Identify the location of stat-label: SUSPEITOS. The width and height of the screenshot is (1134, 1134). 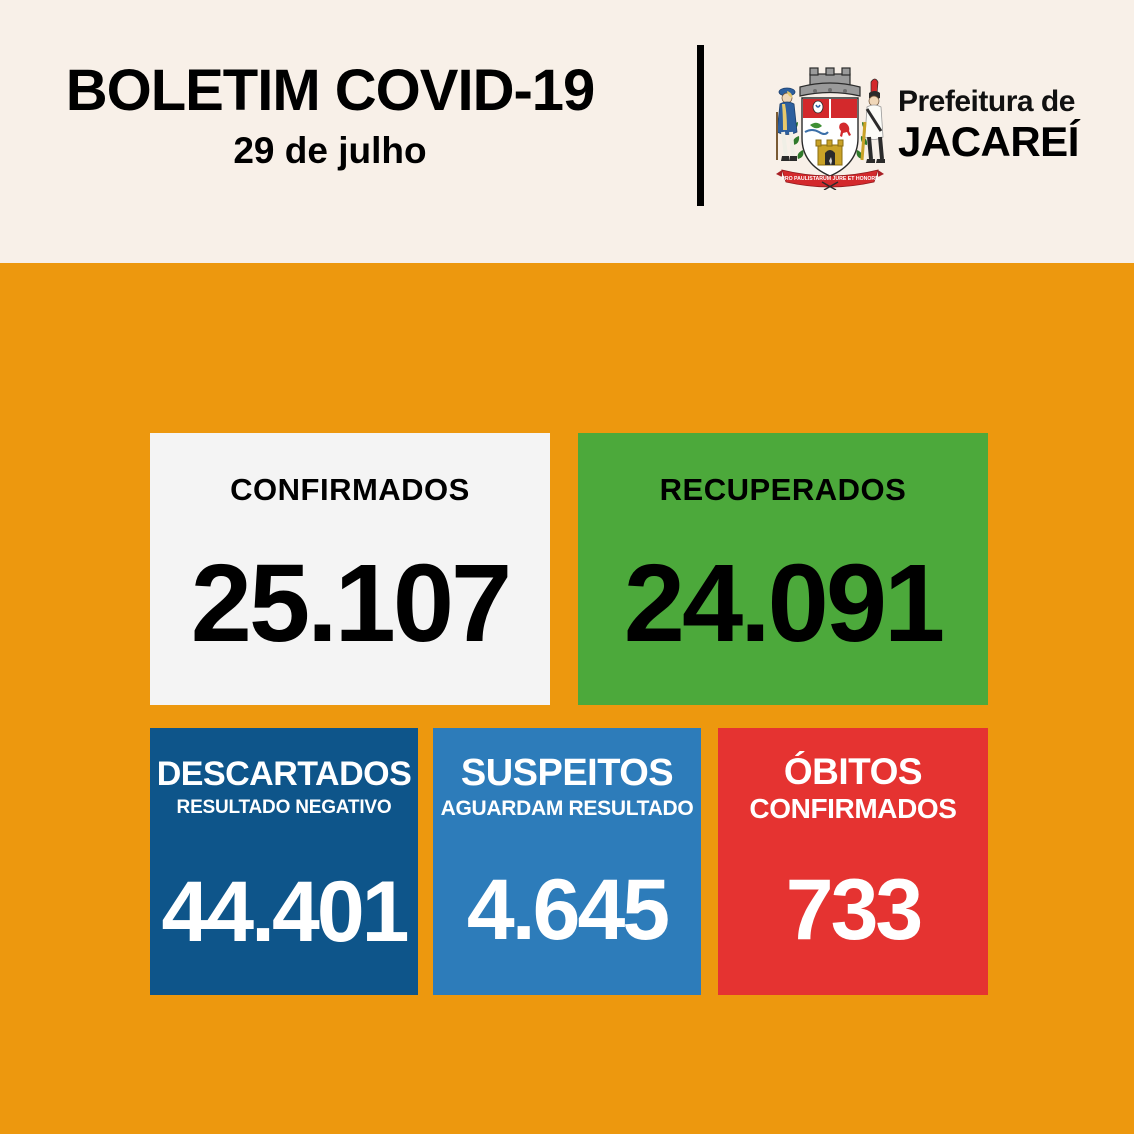
(567, 773).